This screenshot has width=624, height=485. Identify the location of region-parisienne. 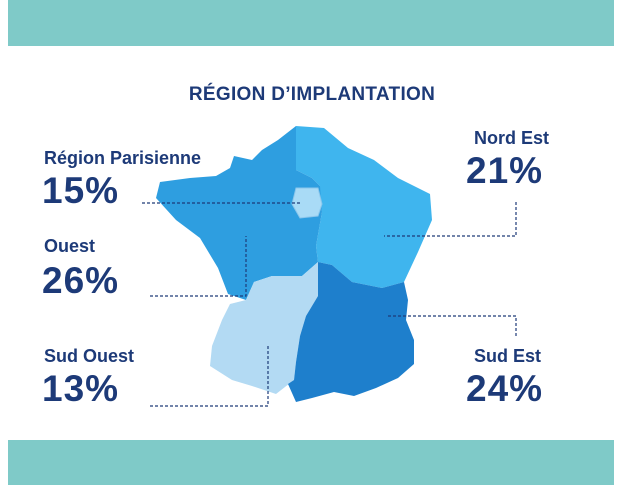
(307, 203).